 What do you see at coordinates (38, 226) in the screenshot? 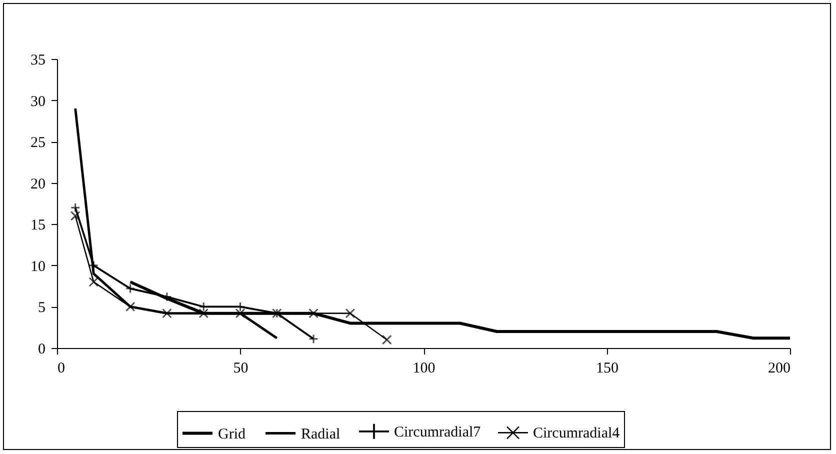
I see `y-tick-label: 15` at bounding box center [38, 226].